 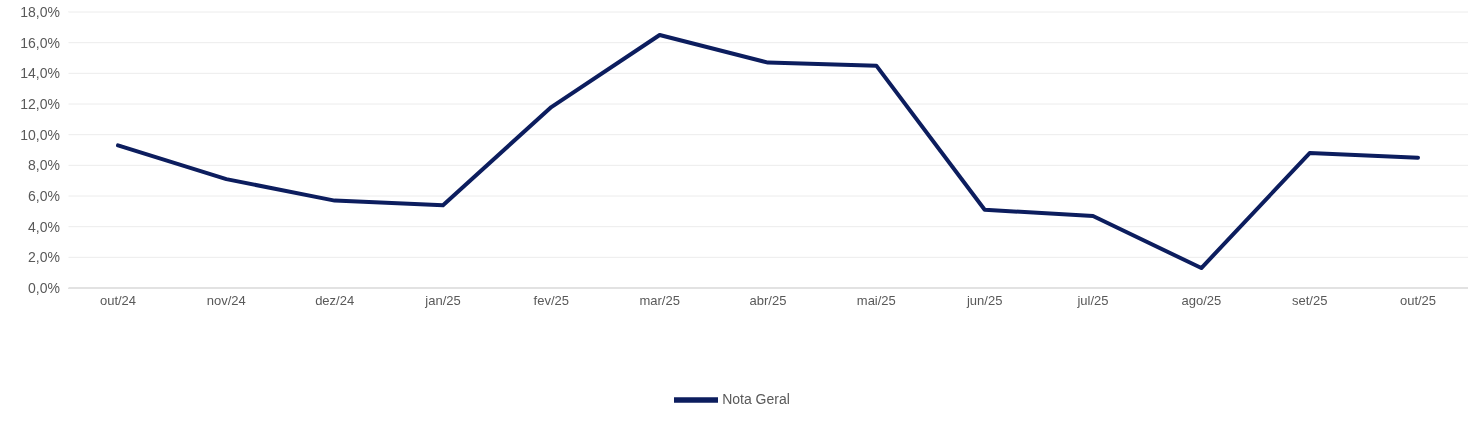 I want to click on x-tick-label: mai/25, so click(x=876, y=301).